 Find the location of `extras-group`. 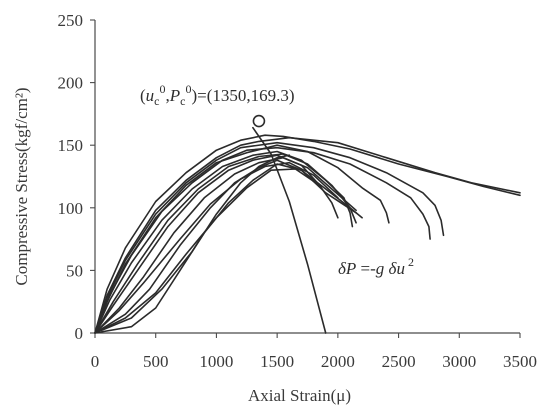

extras-group is located at coordinates (289, 224).